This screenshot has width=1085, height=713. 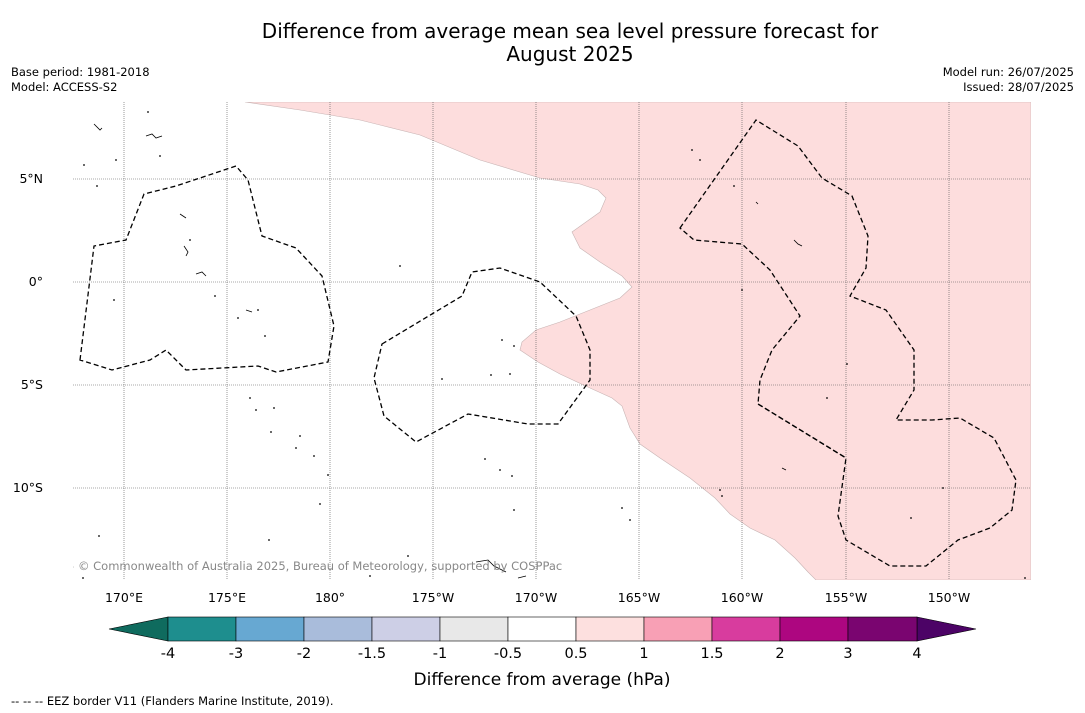 What do you see at coordinates (168, 654) in the screenshot?
I see `colorbar-tick-label: -4` at bounding box center [168, 654].